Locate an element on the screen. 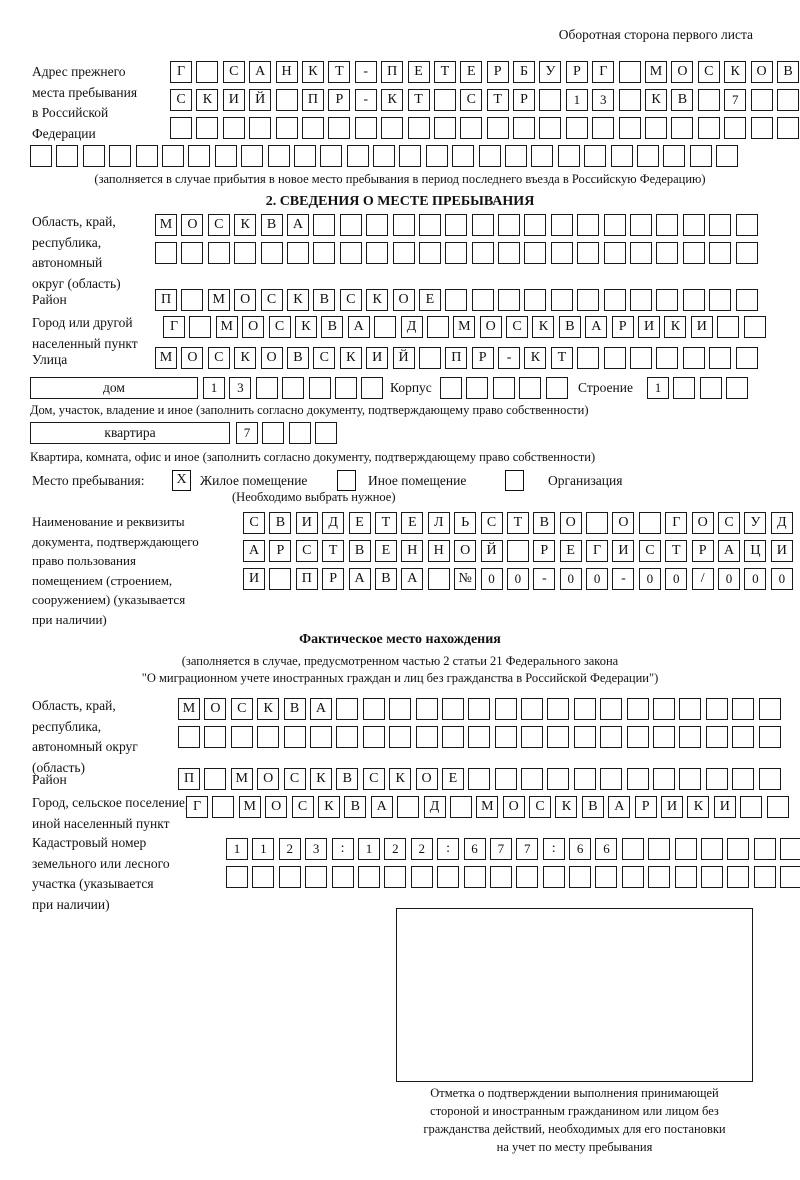 This screenshot has width=800, height=1180. document-r1-cell-3: И is located at coordinates (306, 523).